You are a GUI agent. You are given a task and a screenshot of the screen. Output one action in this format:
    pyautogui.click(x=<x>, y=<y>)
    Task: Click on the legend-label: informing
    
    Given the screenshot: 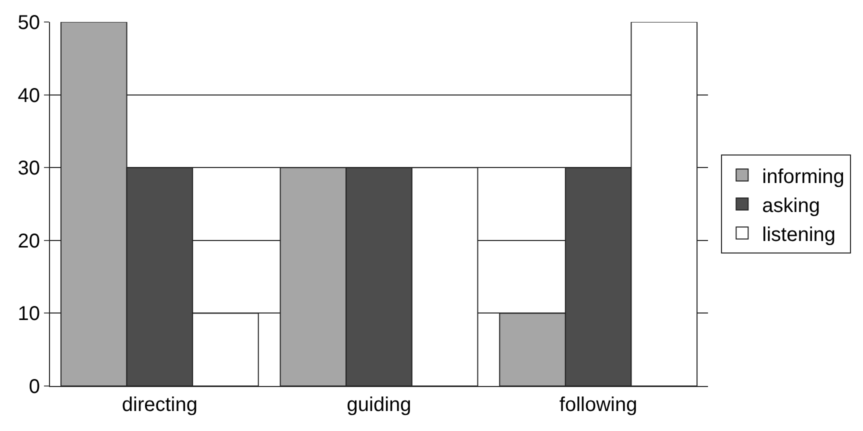 What is the action you would take?
    pyautogui.click(x=803, y=177)
    